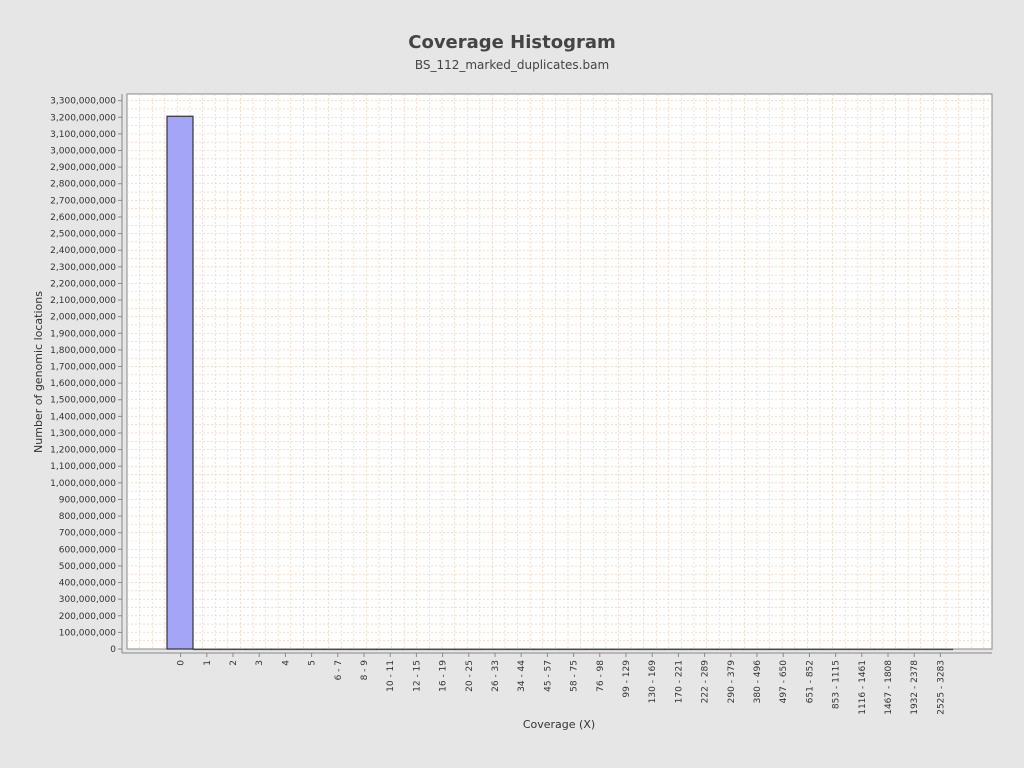 This screenshot has width=1024, height=768. What do you see at coordinates (837, 684) in the screenshot?
I see `x-tick-label: 853 - 1115` at bounding box center [837, 684].